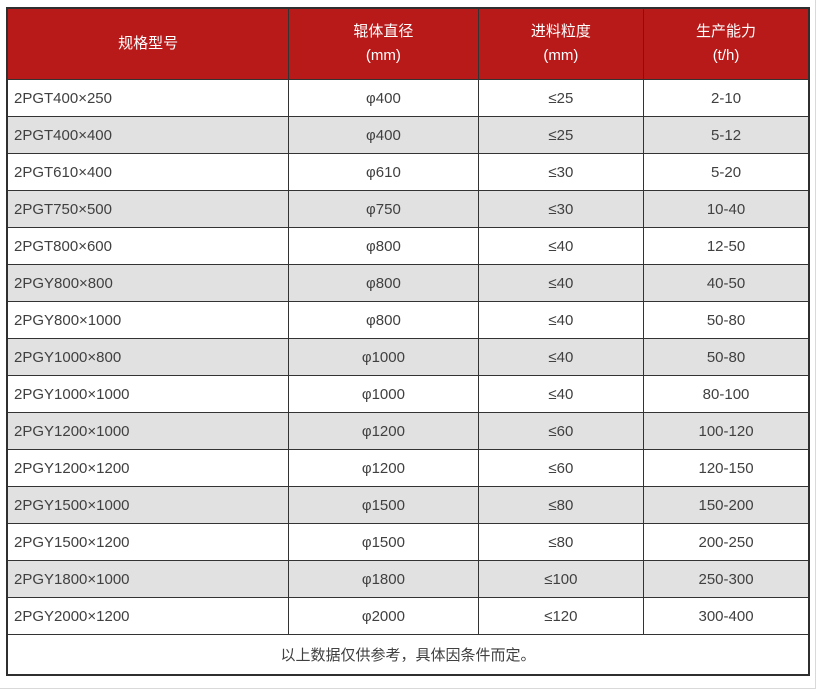  I want to click on footnote-text: 以上数据仅供参考，具体因条件而定。, so click(408, 655).